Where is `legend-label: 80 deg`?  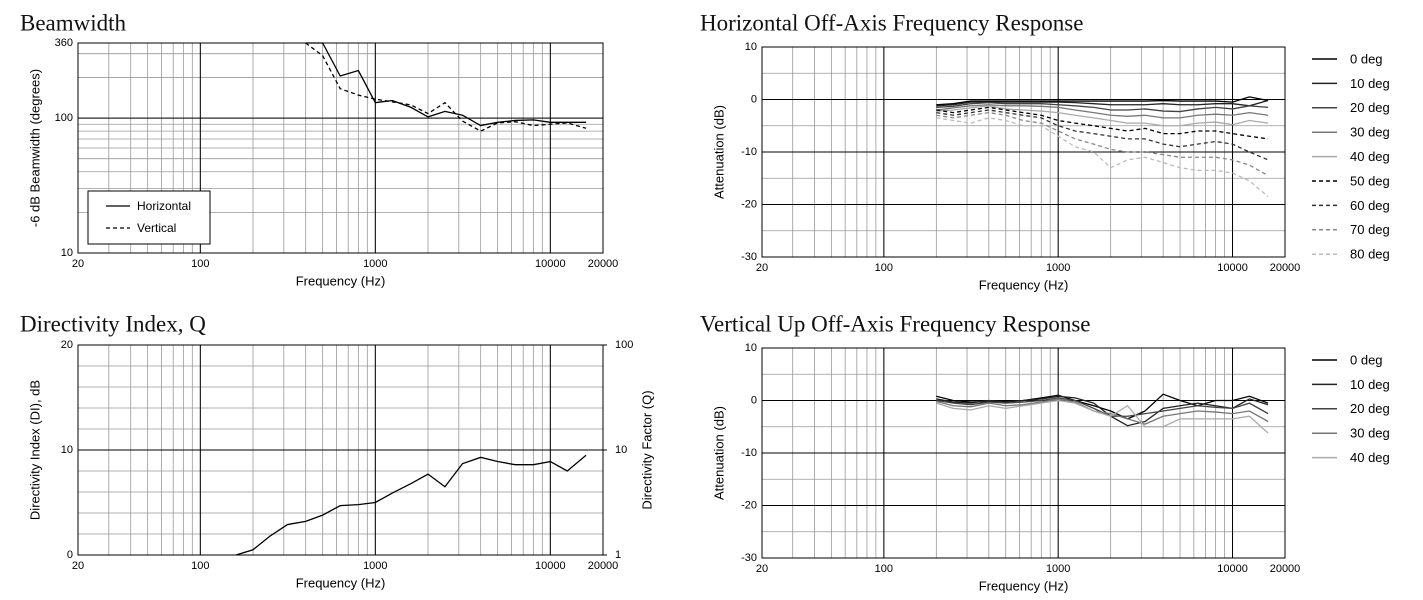 legend-label: 80 deg is located at coordinates (1370, 254).